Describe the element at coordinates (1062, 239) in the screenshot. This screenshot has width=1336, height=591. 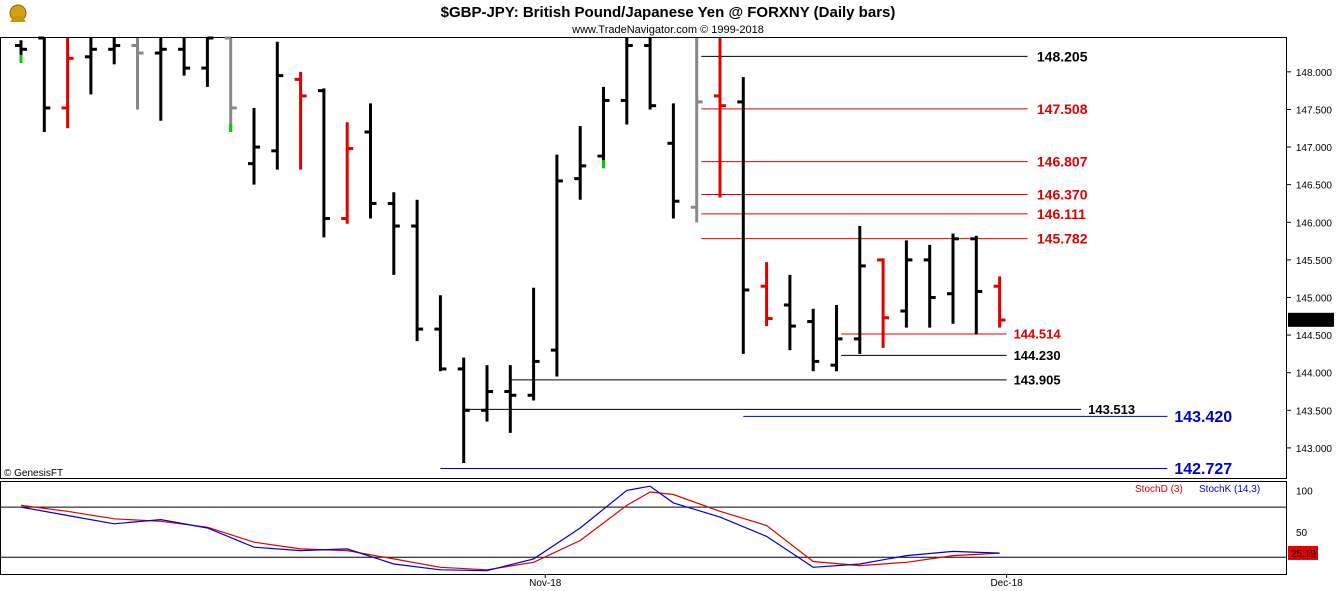
I see `level-label: 145.782` at that location.